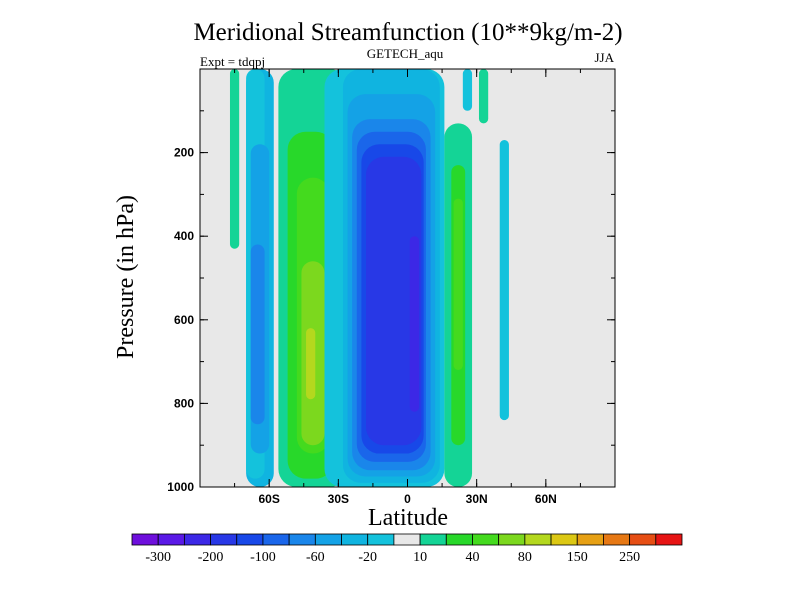 The image size is (800, 600). Describe the element at coordinates (211, 557) in the screenshot. I see `colorbar-label: -200` at that location.